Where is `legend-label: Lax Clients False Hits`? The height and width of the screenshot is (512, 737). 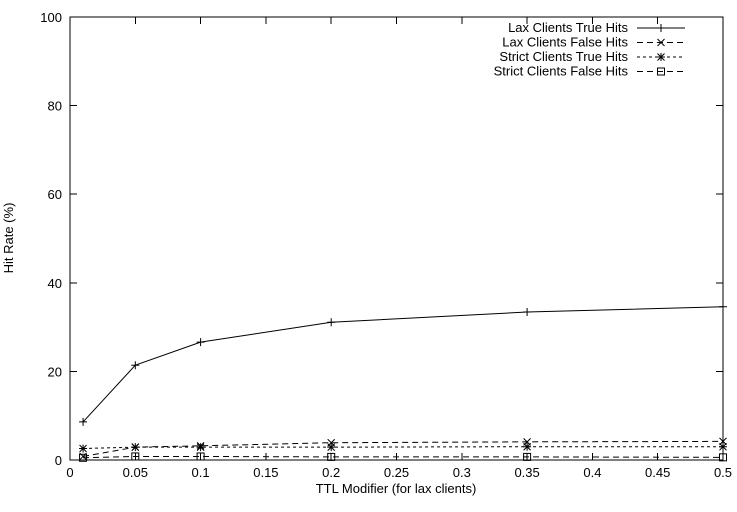
legend-label: Lax Clients False Hits is located at coordinates (565, 42).